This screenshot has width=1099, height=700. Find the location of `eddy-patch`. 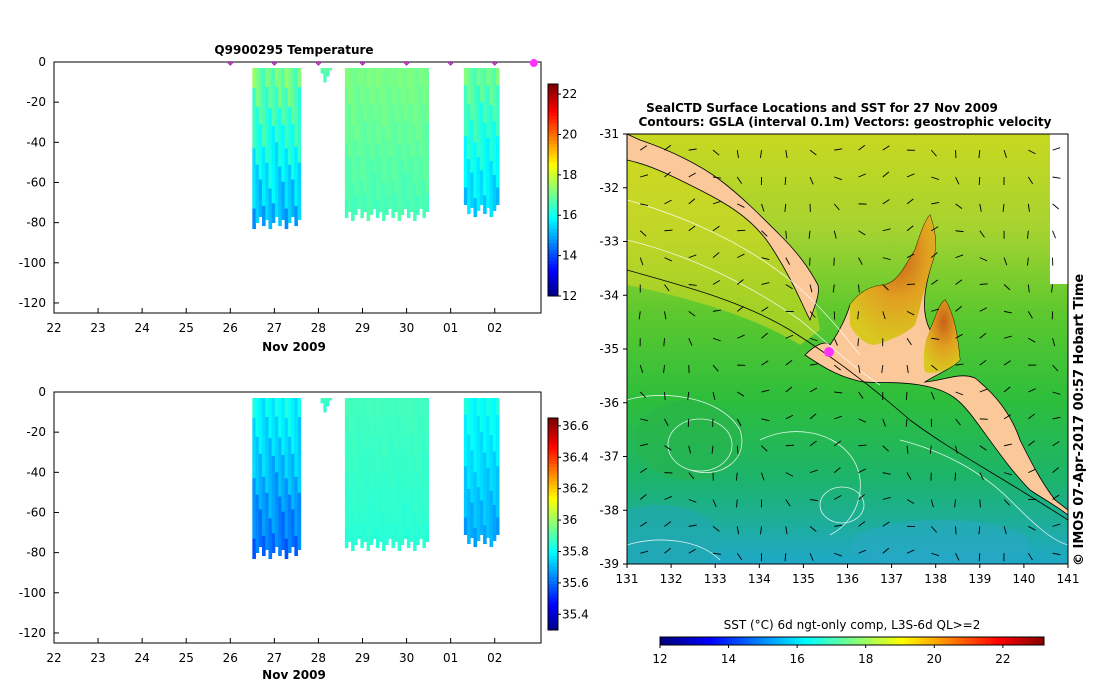

eddy-patch is located at coordinates (673, 534).